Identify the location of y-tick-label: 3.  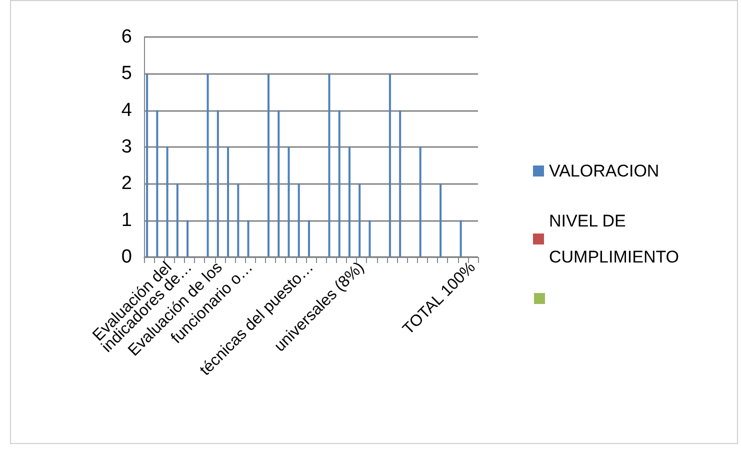
(126, 147).